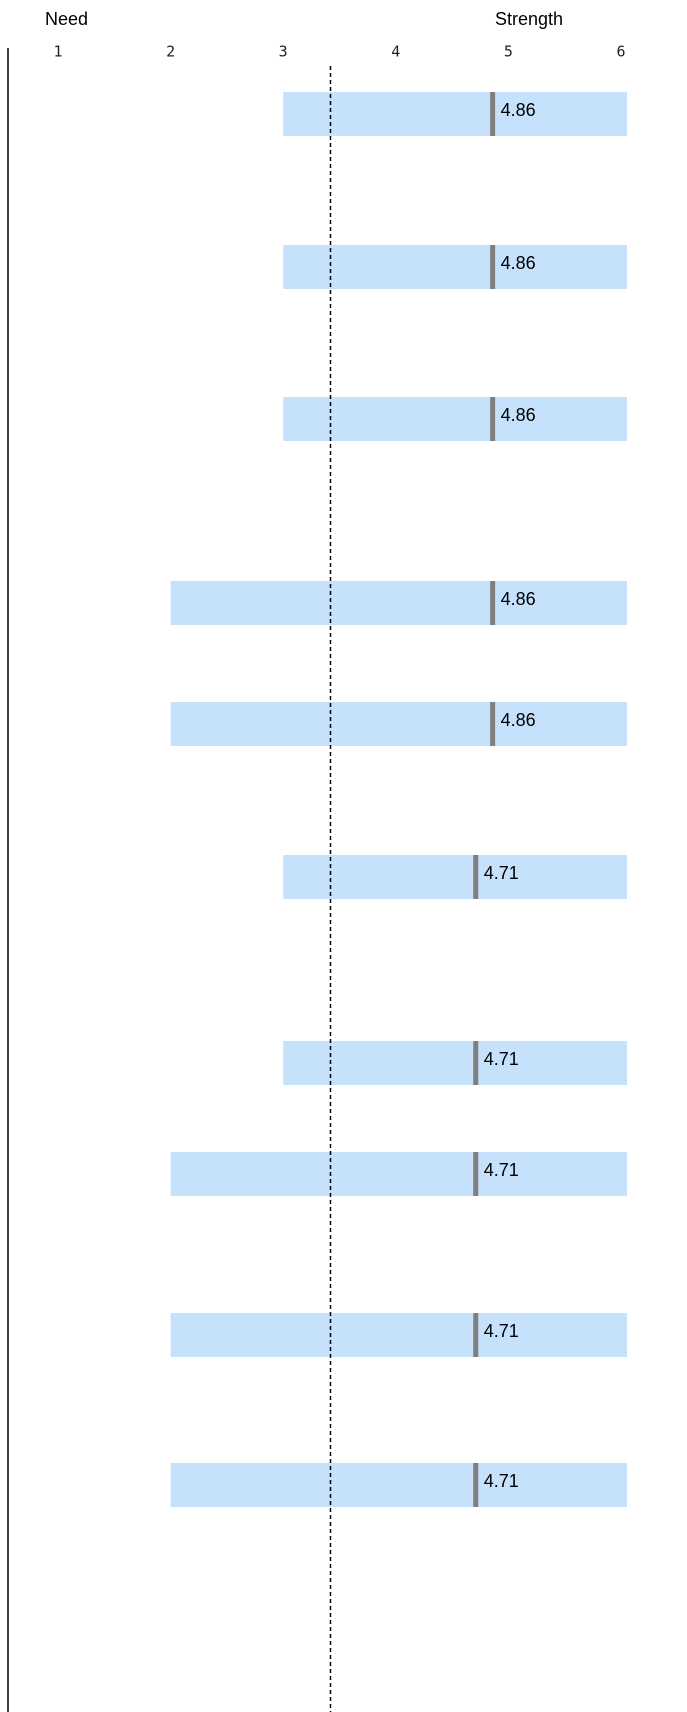 Image resolution: width=687 pixels, height=1712 pixels. Describe the element at coordinates (529, 19) in the screenshot. I see `strength-label: Strength` at that location.